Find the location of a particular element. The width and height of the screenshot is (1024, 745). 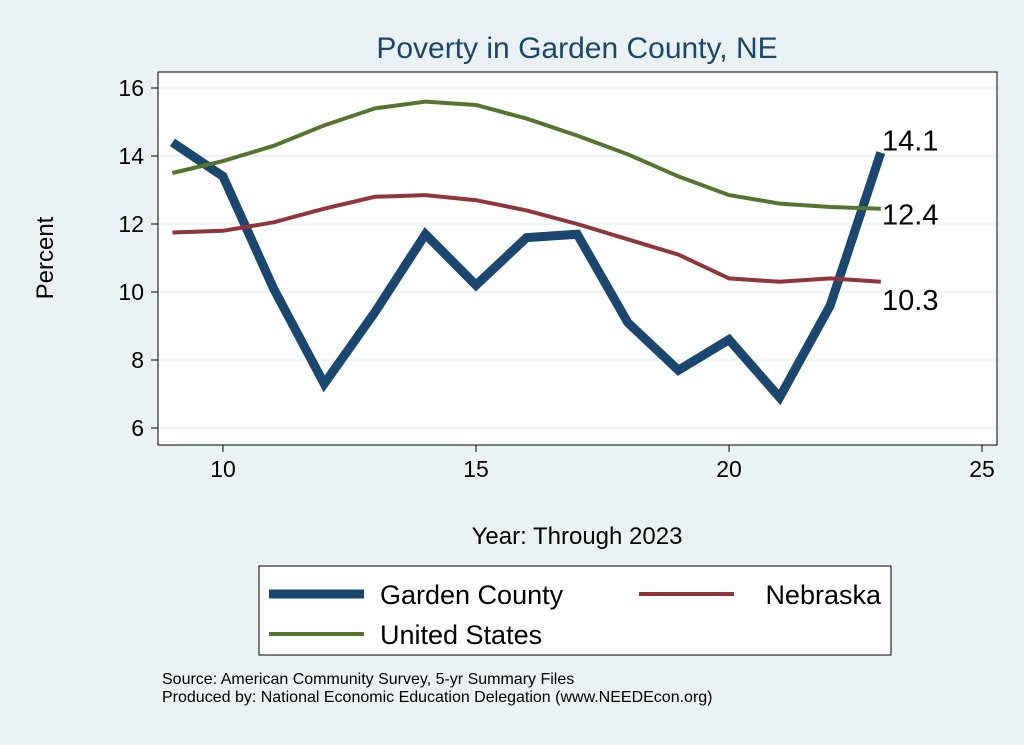

y-tick-label: 6 is located at coordinates (137, 428).